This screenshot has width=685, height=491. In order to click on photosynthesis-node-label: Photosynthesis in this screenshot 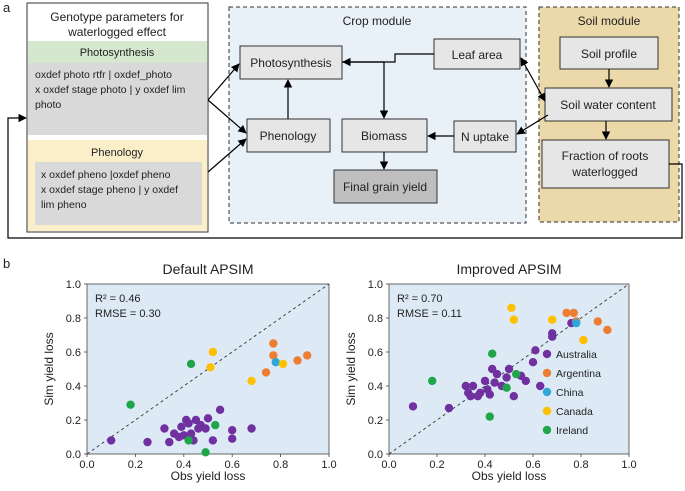, I will do `click(290, 63)`.